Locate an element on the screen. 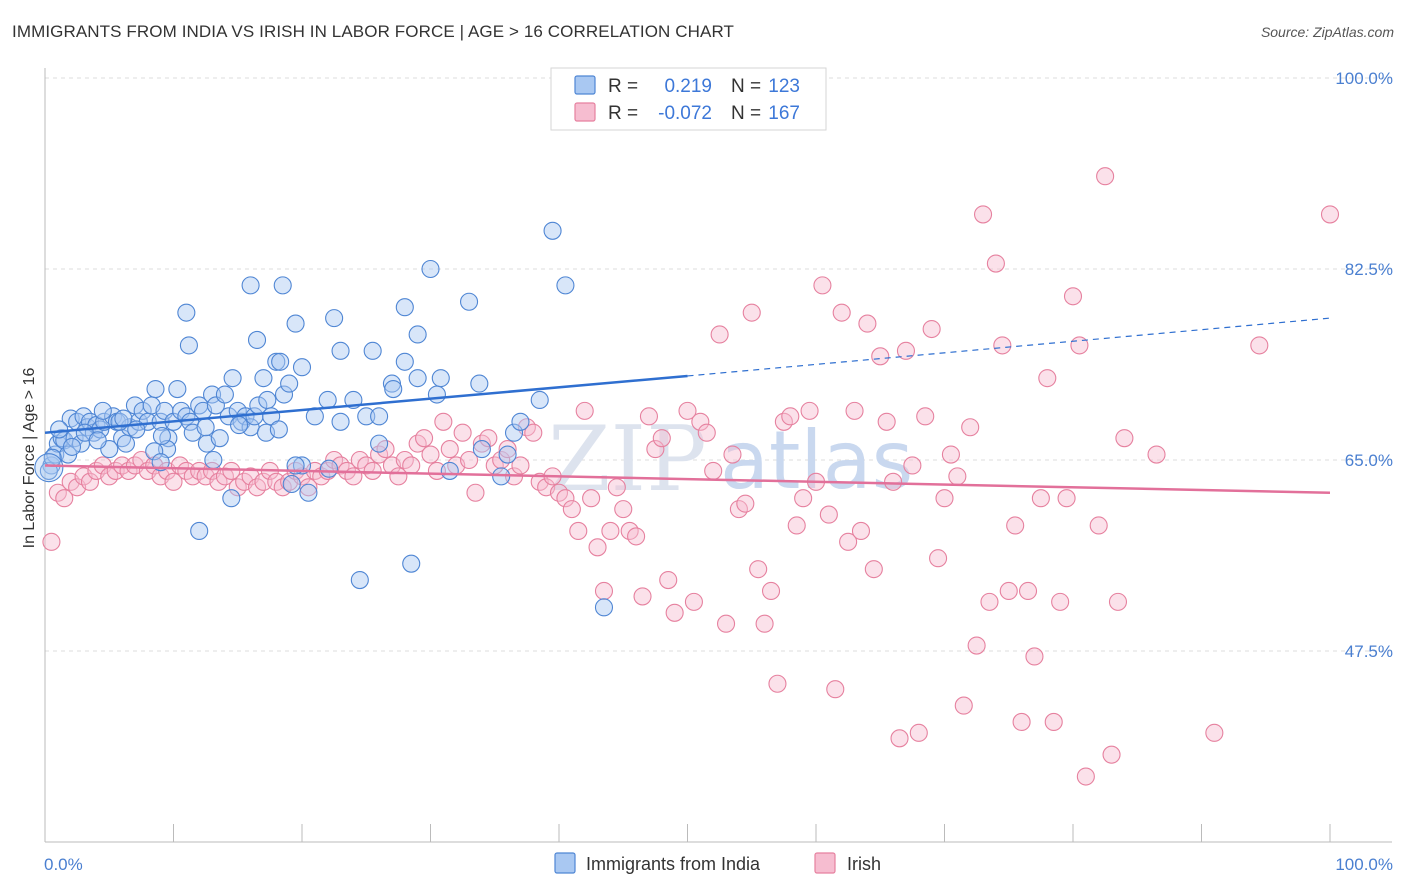  legend-r-label-irish: R = is located at coordinates (623, 113).